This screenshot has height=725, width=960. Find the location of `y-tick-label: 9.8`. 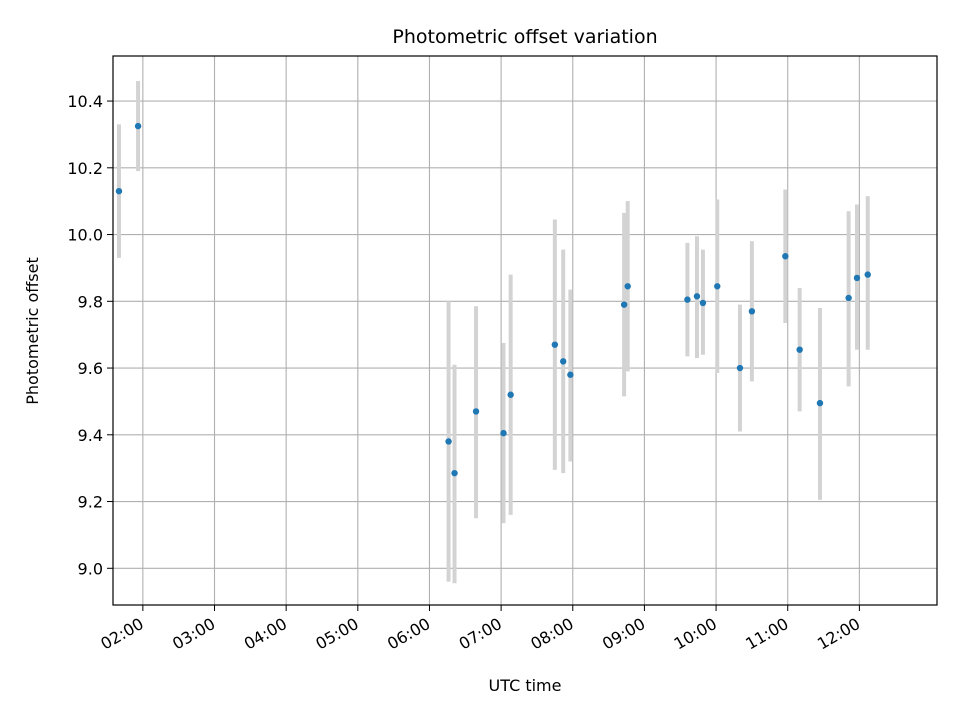

y-tick-label: 9.8 is located at coordinates (90, 301).